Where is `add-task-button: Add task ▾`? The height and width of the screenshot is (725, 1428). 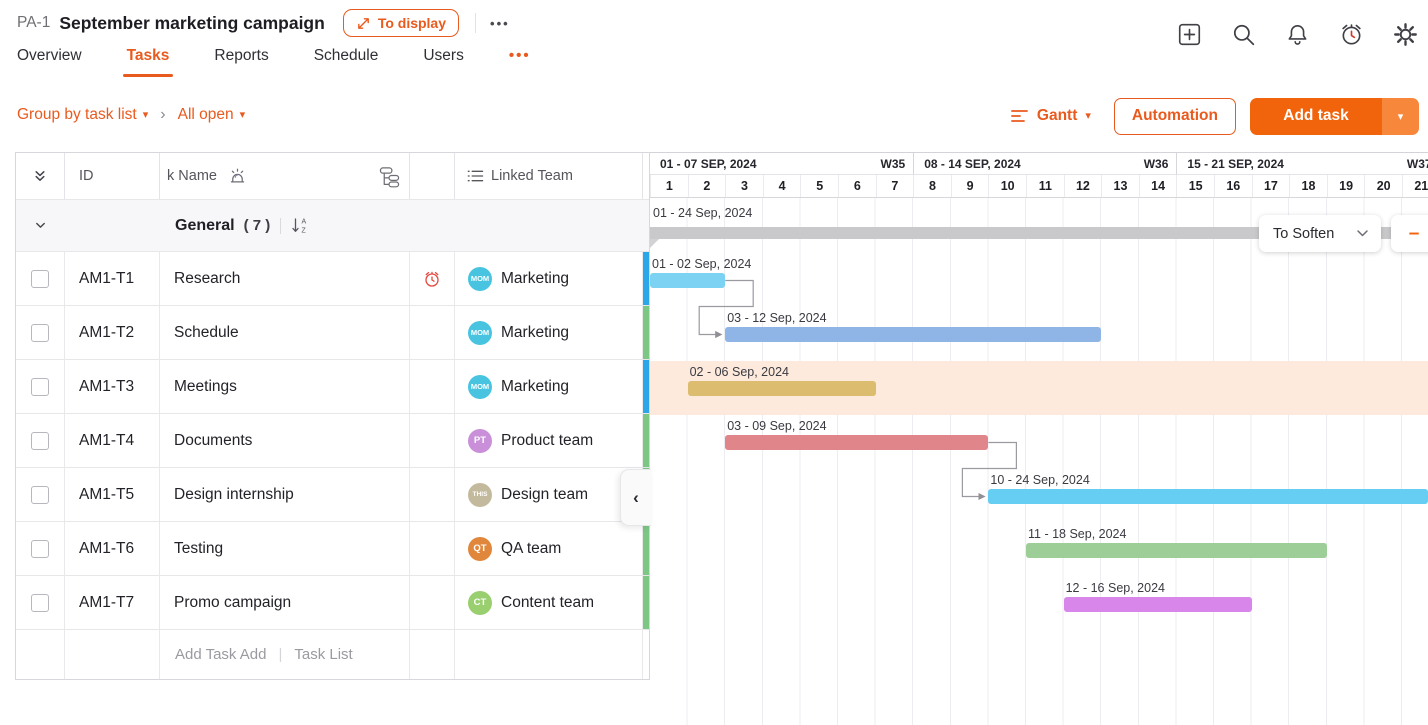
add-task-button: Add task ▾ is located at coordinates (1334, 116).